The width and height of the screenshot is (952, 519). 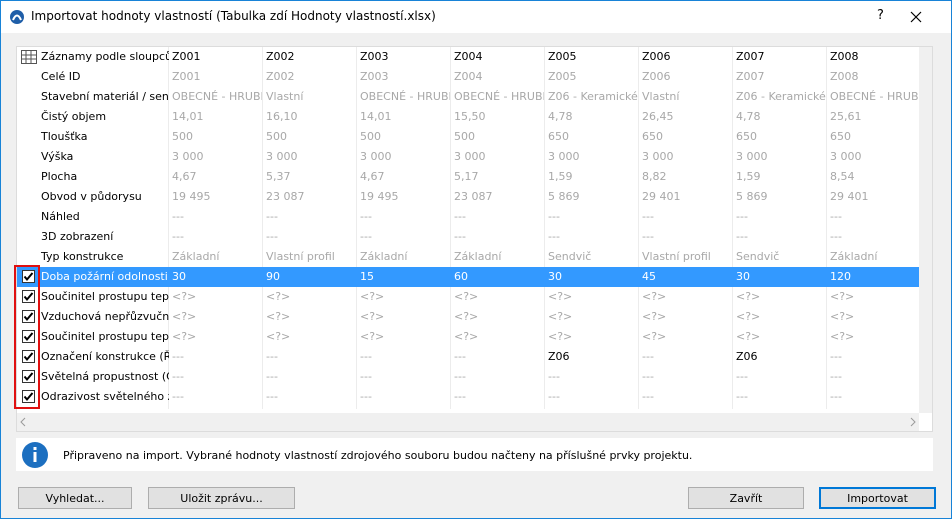 I want to click on help-button: ?, so click(x=880, y=15).